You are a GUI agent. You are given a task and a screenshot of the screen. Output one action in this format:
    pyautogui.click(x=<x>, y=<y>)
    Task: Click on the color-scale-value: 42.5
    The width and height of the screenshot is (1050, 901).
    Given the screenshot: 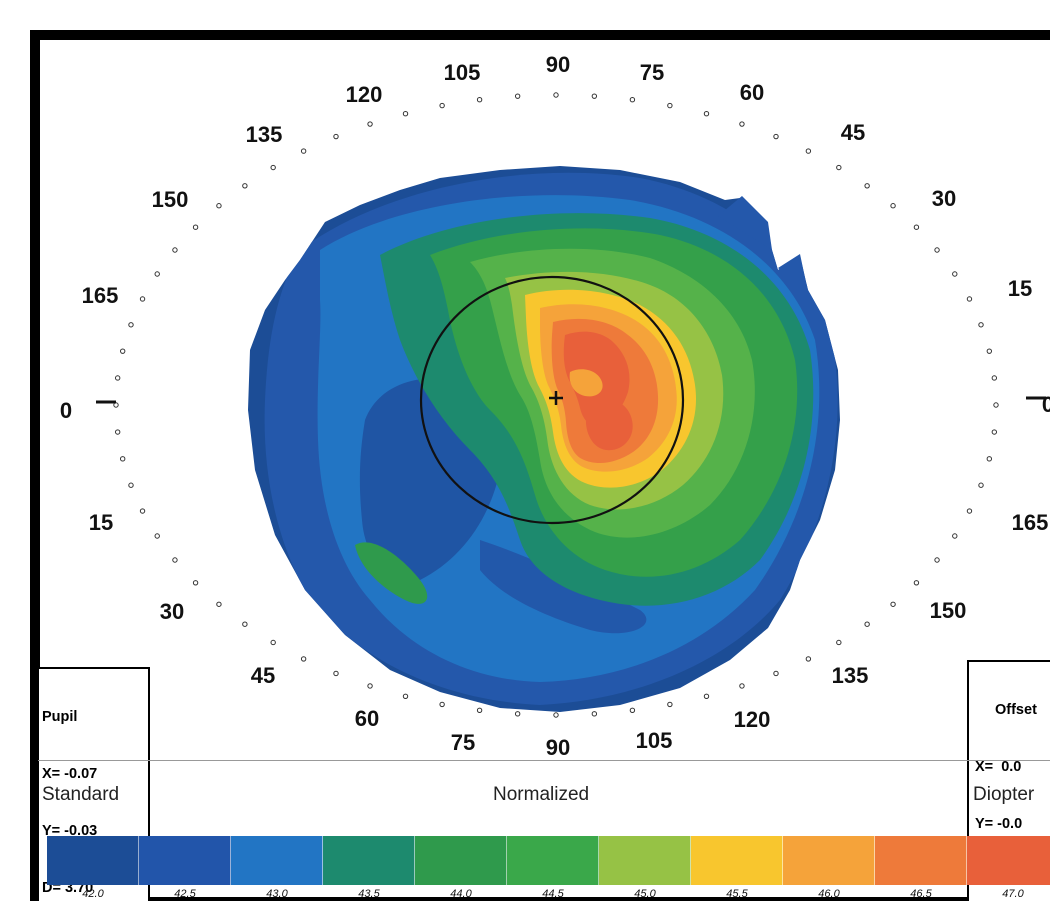 What is the action you would take?
    pyautogui.click(x=185, y=894)
    